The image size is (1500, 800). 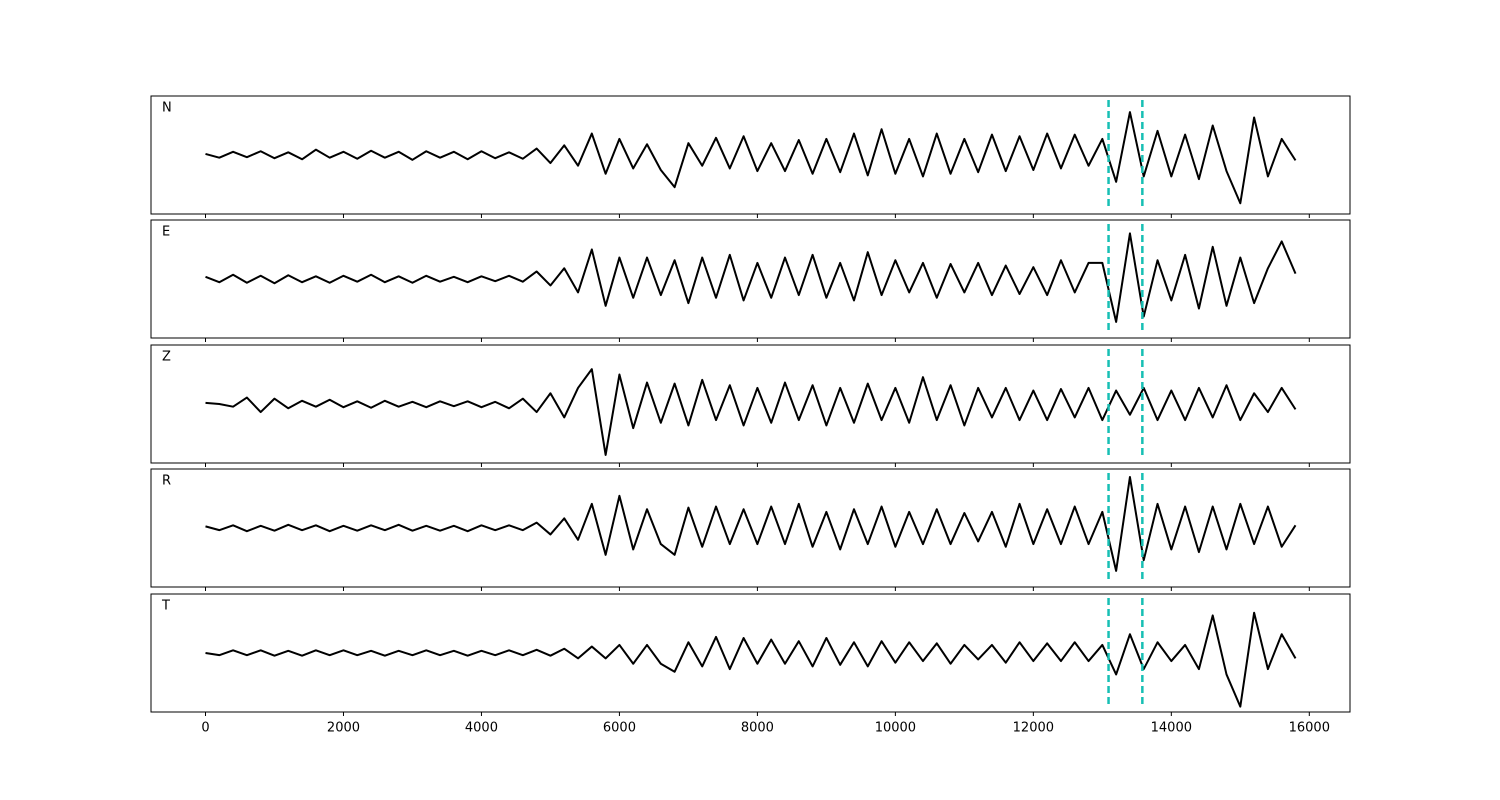 I want to click on panel-label: N, so click(x=167, y=108).